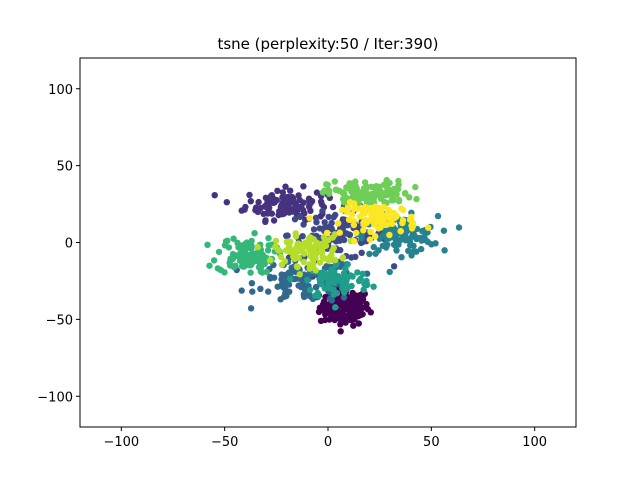 This screenshot has height=480, width=640. Describe the element at coordinates (327, 44) in the screenshot. I see `chart-title: tsne (perplexity:50 / Iter:390)` at that location.